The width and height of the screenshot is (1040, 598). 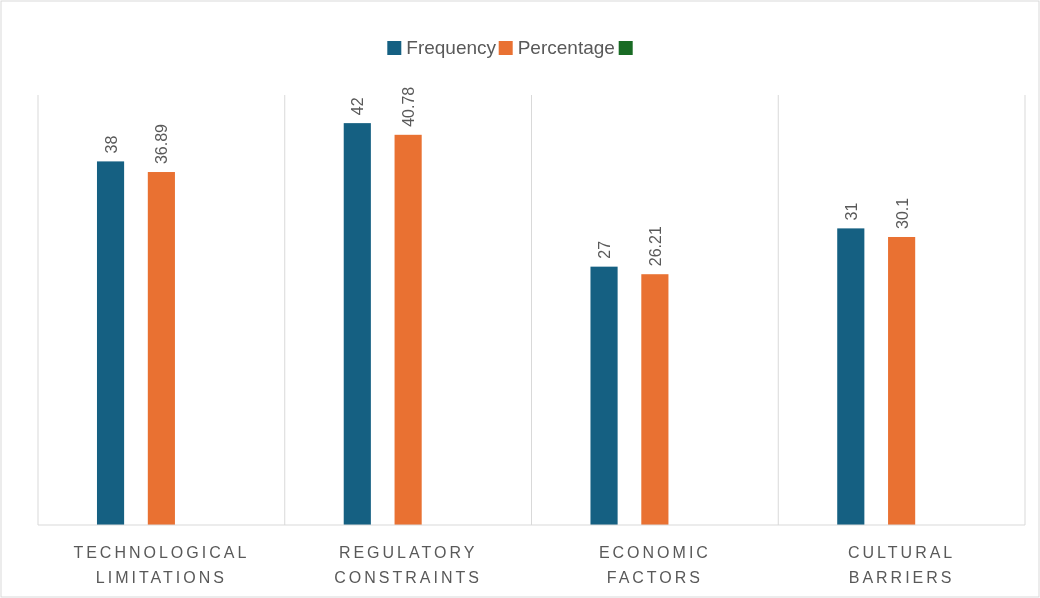 I want to click on data-label: 36.89, so click(x=162, y=144).